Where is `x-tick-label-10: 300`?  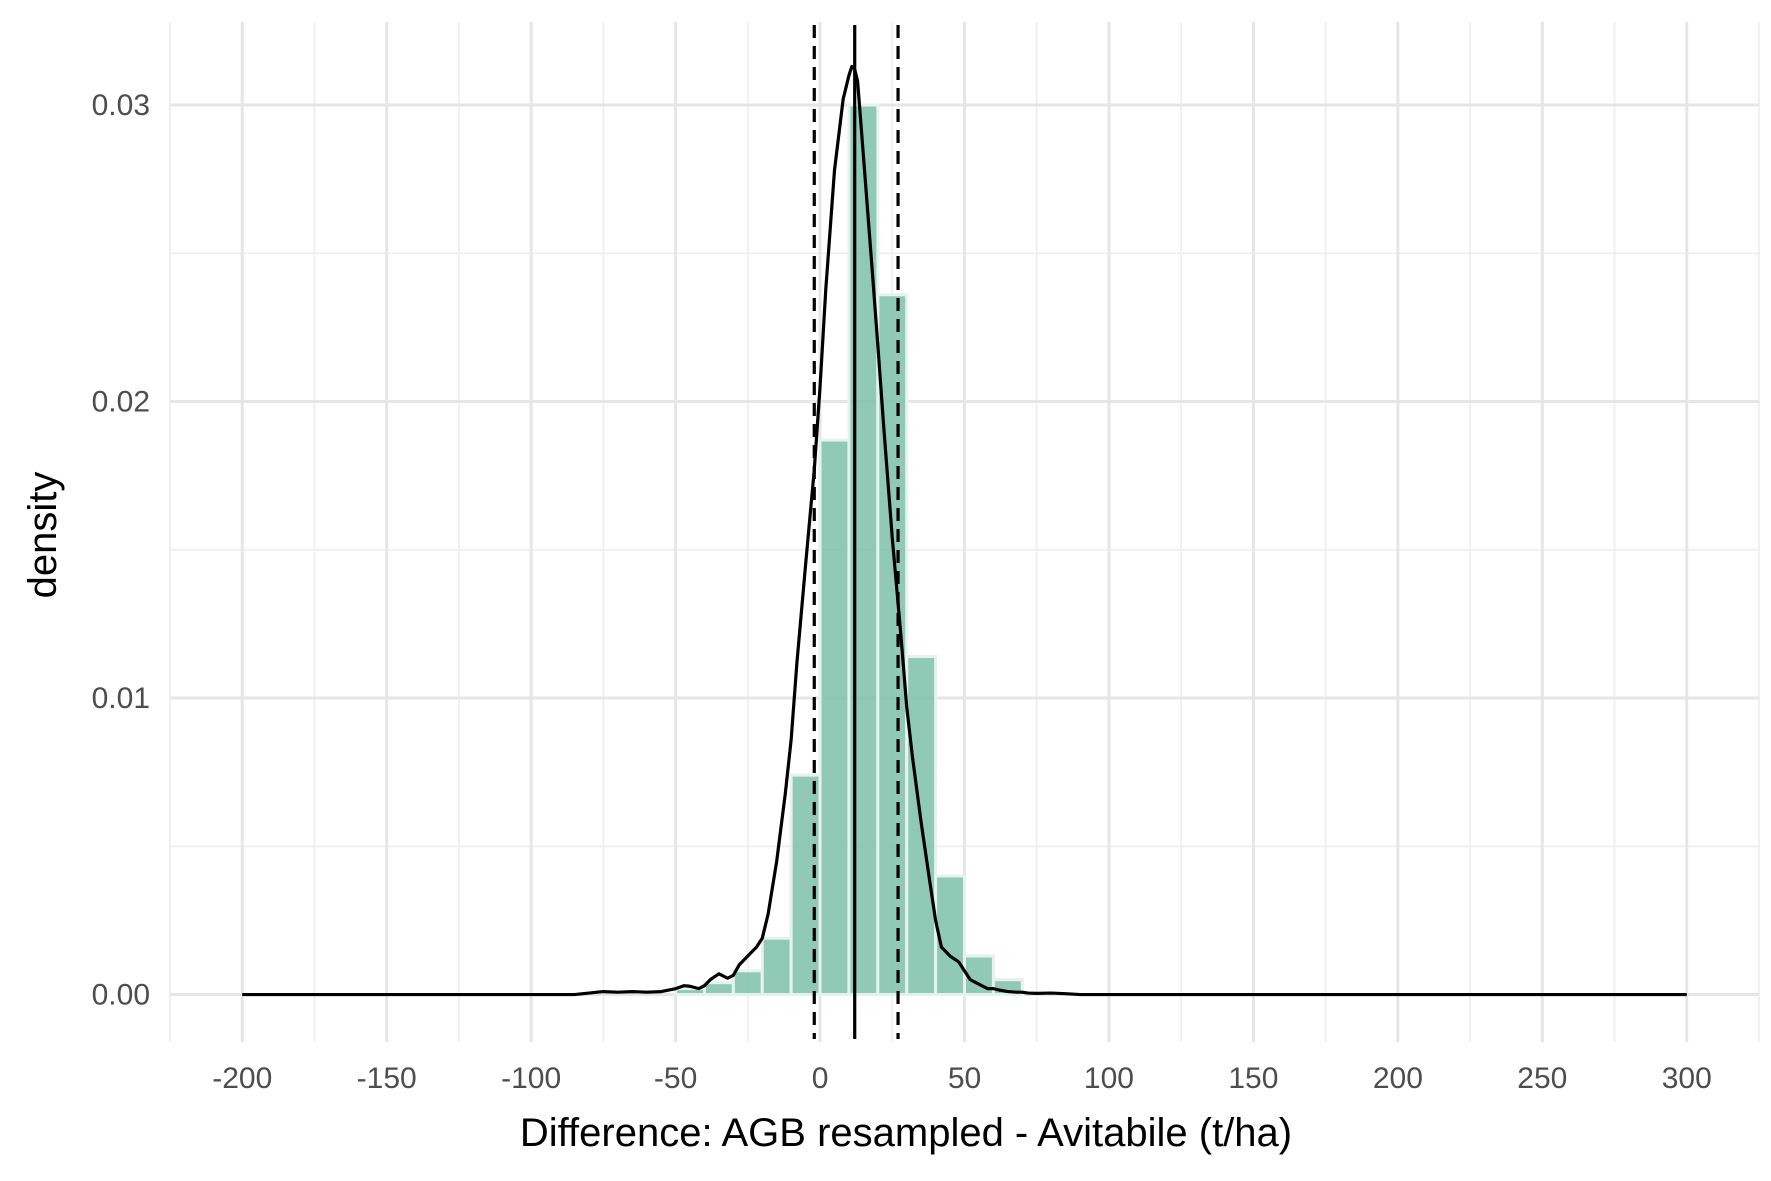 x-tick-label-10: 300 is located at coordinates (1687, 1078).